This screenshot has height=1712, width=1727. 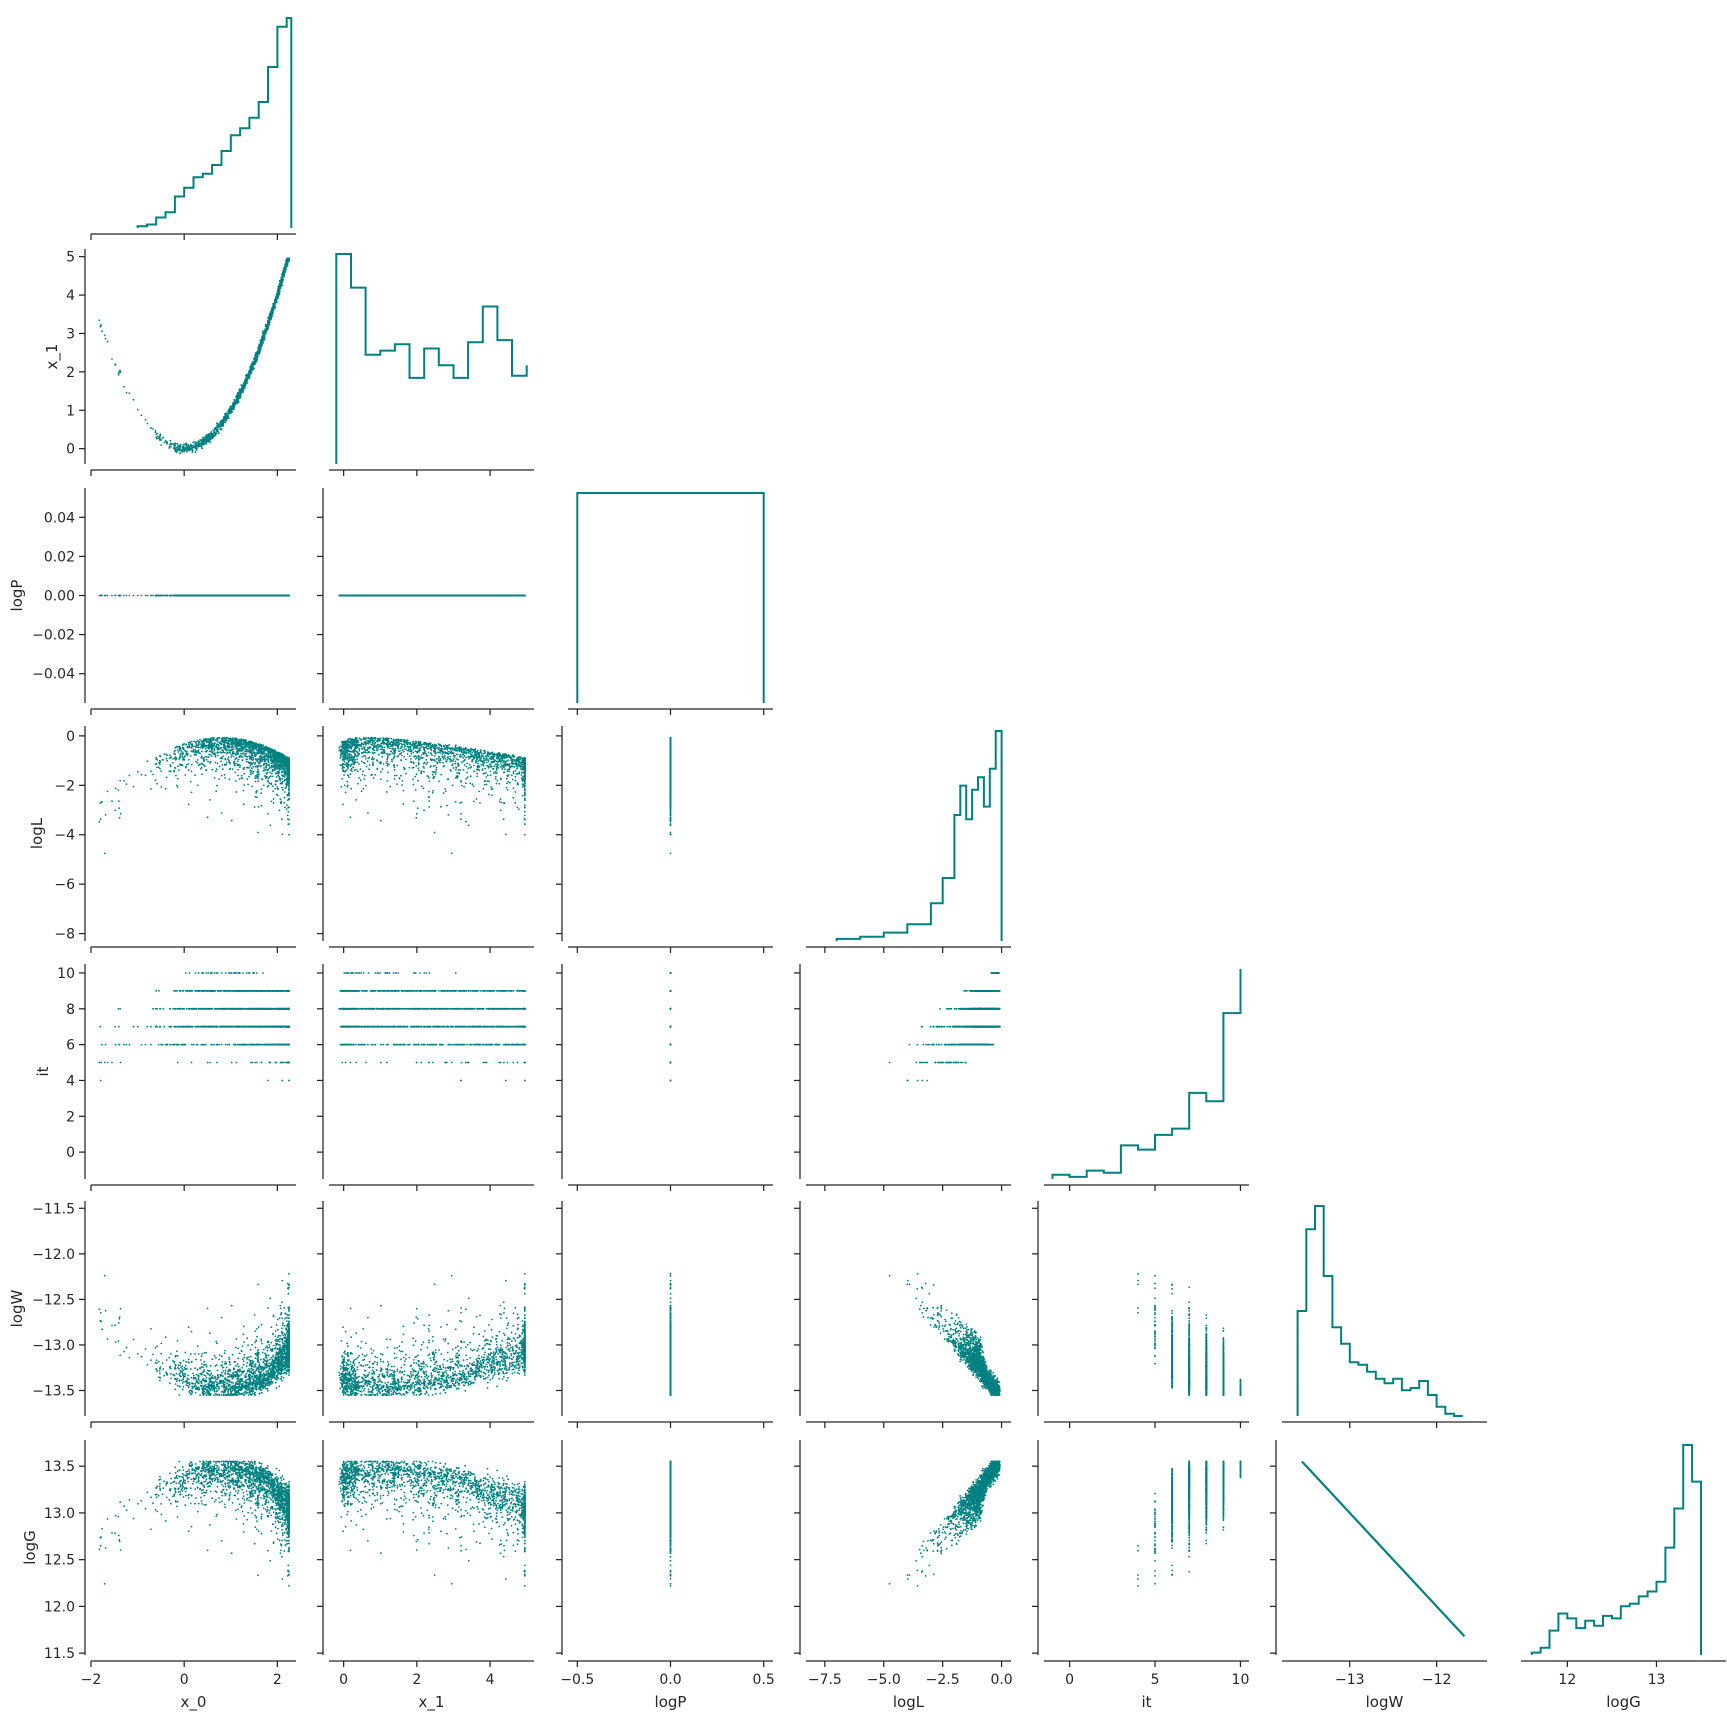 What do you see at coordinates (164, 601) in the screenshot?
I see `panel-logP-vs-x_0: −0.04−0.020.000.020.04` at bounding box center [164, 601].